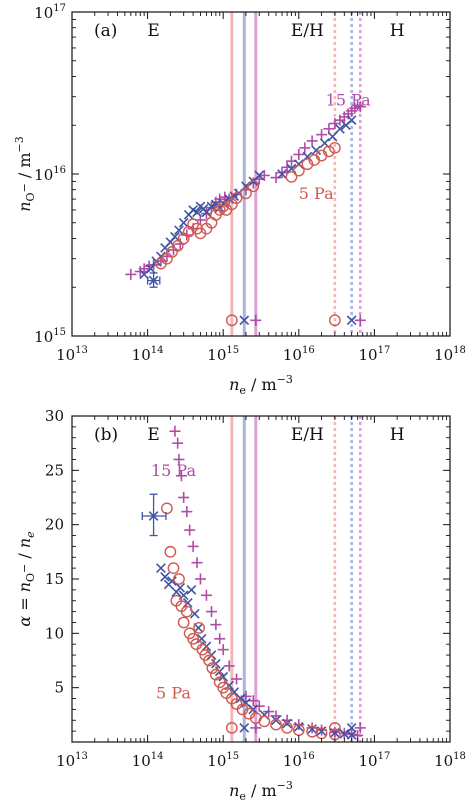  What do you see at coordinates (153, 435) in the screenshot?
I see `region-label: E` at bounding box center [153, 435].